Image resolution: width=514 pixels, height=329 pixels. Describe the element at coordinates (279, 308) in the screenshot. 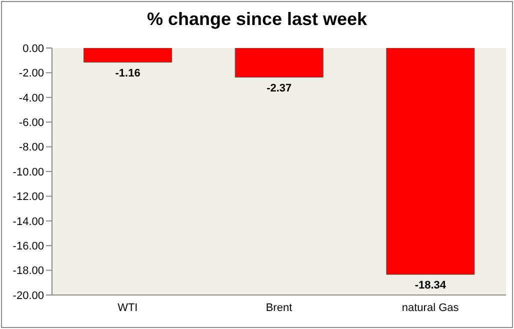

I see `x-tick-label: Brent` at that location.